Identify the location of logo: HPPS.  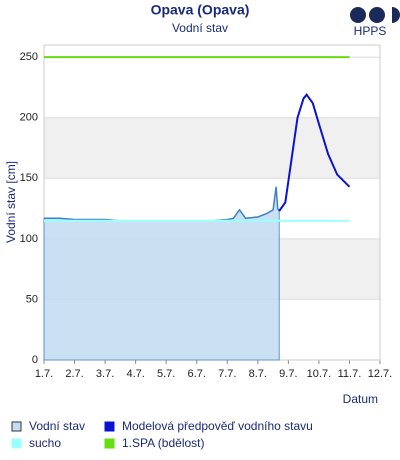
(375, 22).